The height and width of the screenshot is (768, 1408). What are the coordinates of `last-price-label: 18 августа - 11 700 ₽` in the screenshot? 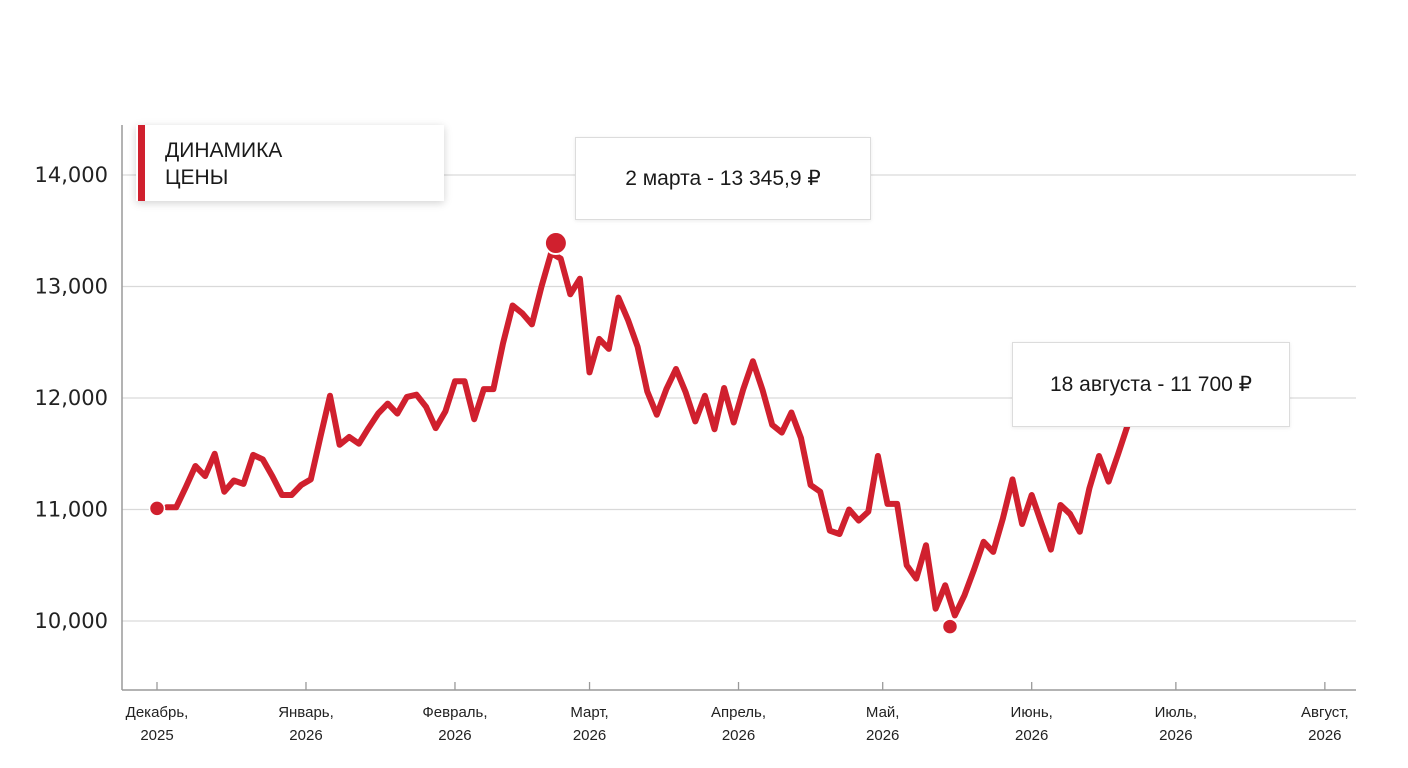 It's located at (1151, 384).